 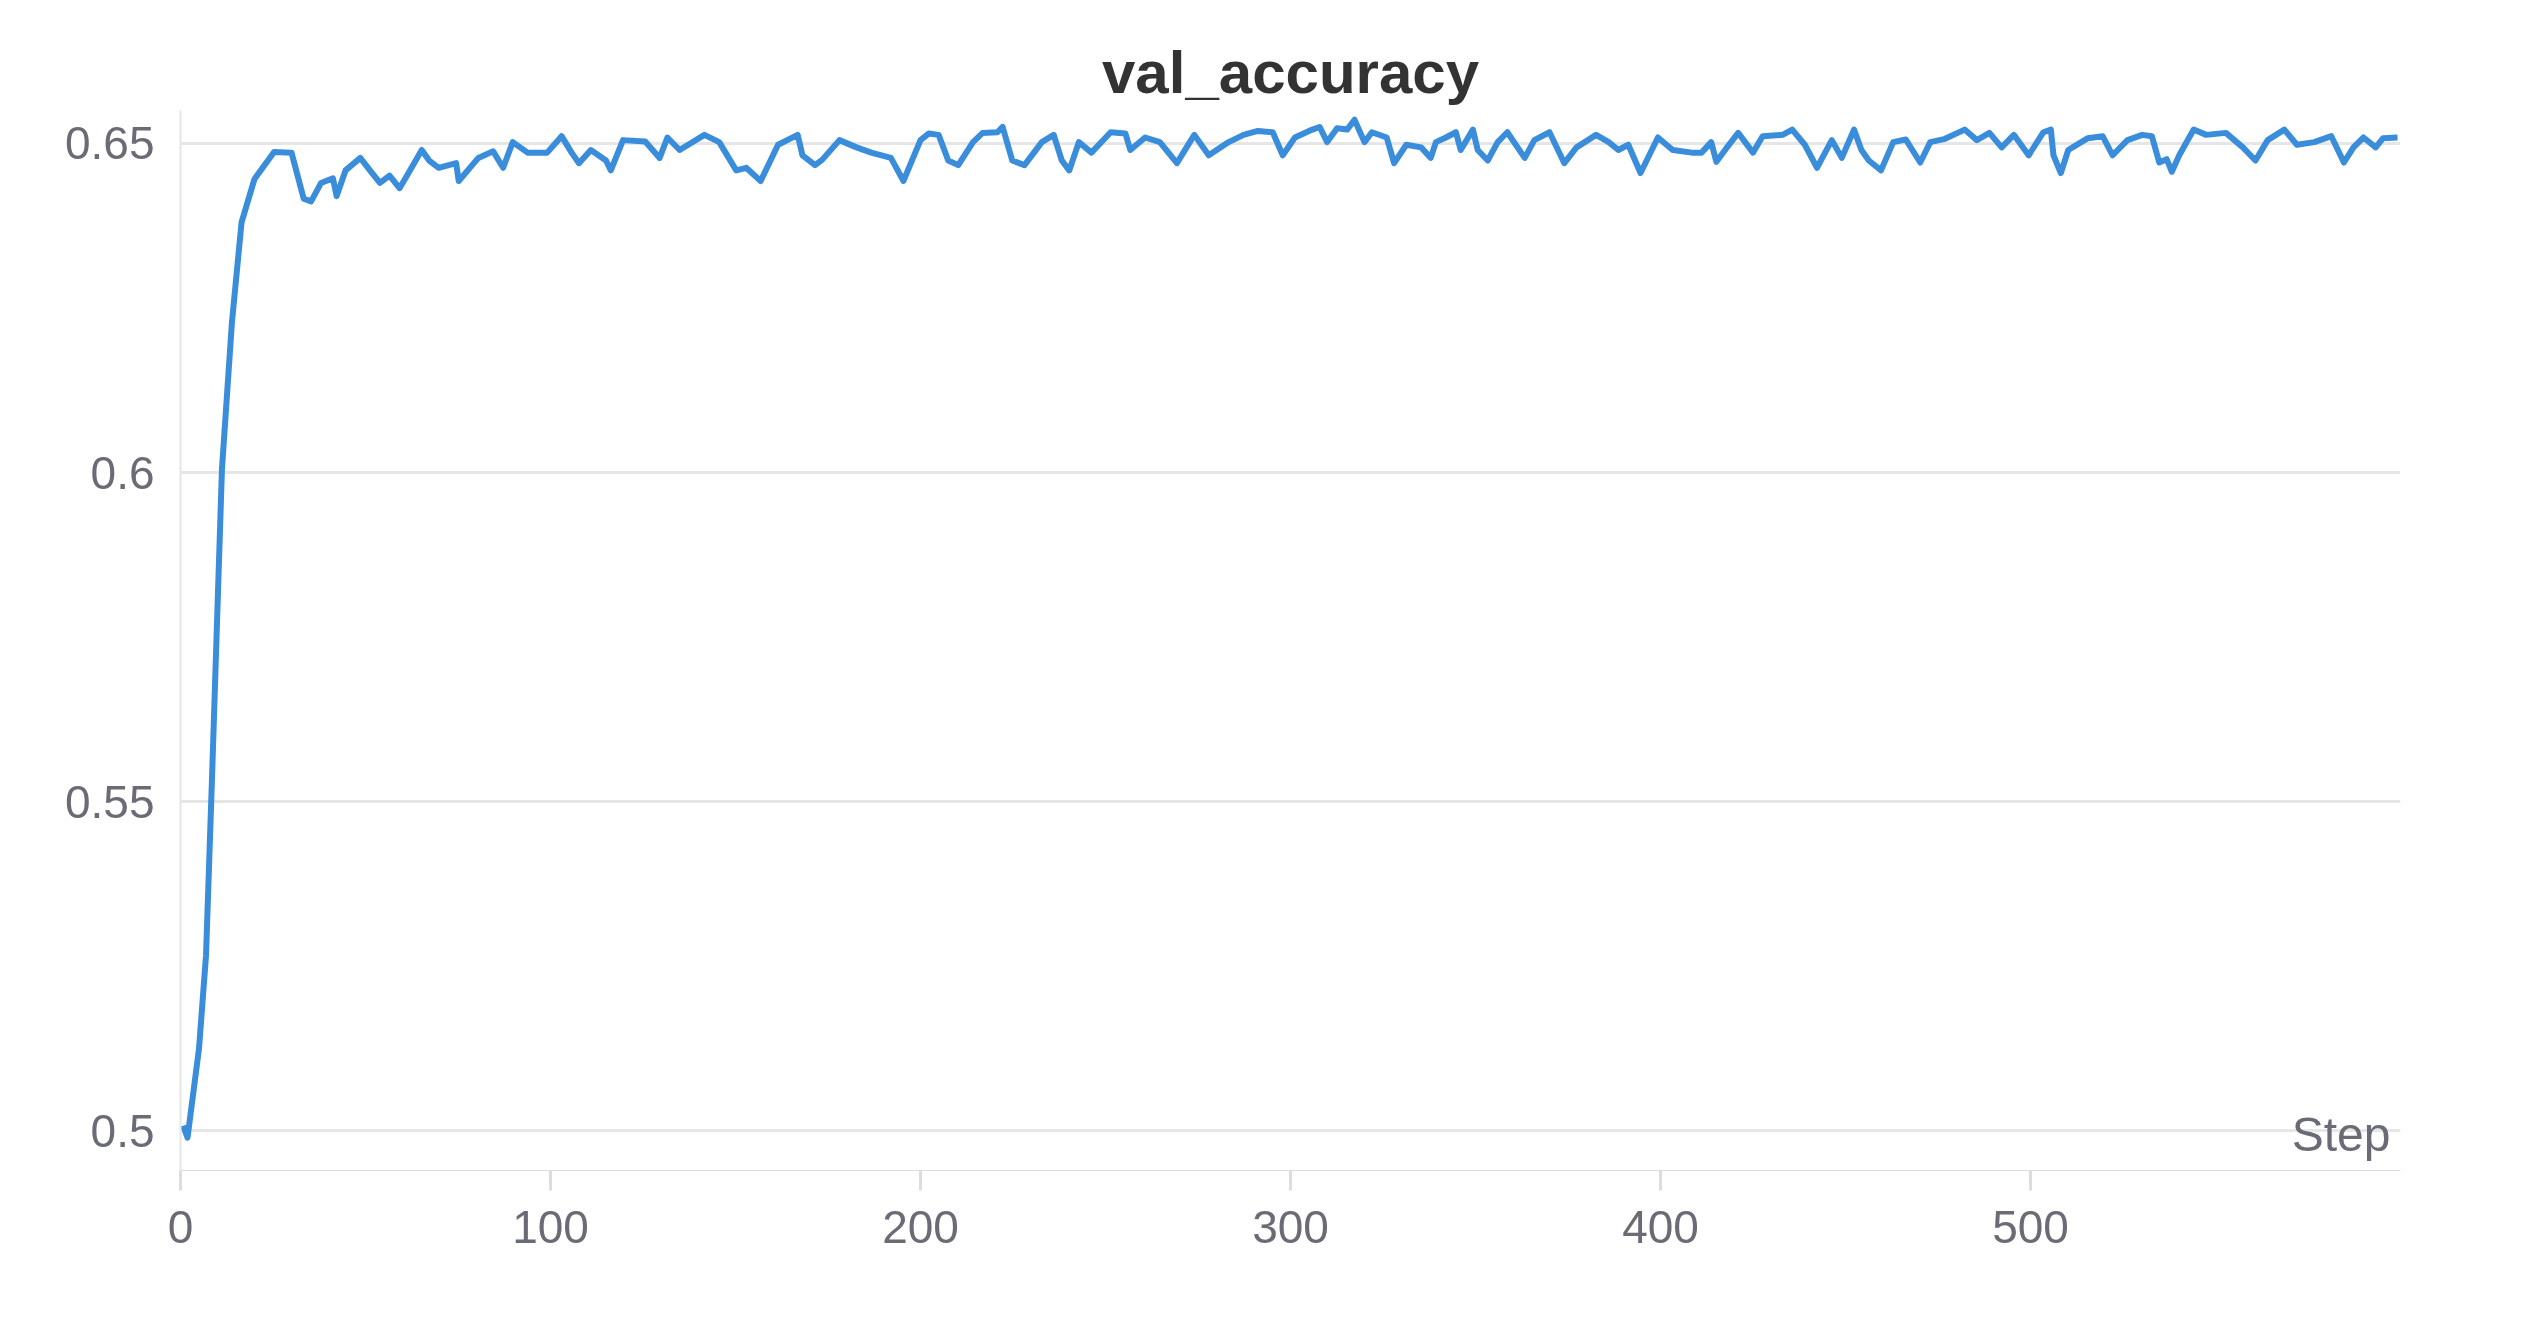 What do you see at coordinates (180, 1226) in the screenshot?
I see `x-tick-label: 0` at bounding box center [180, 1226].